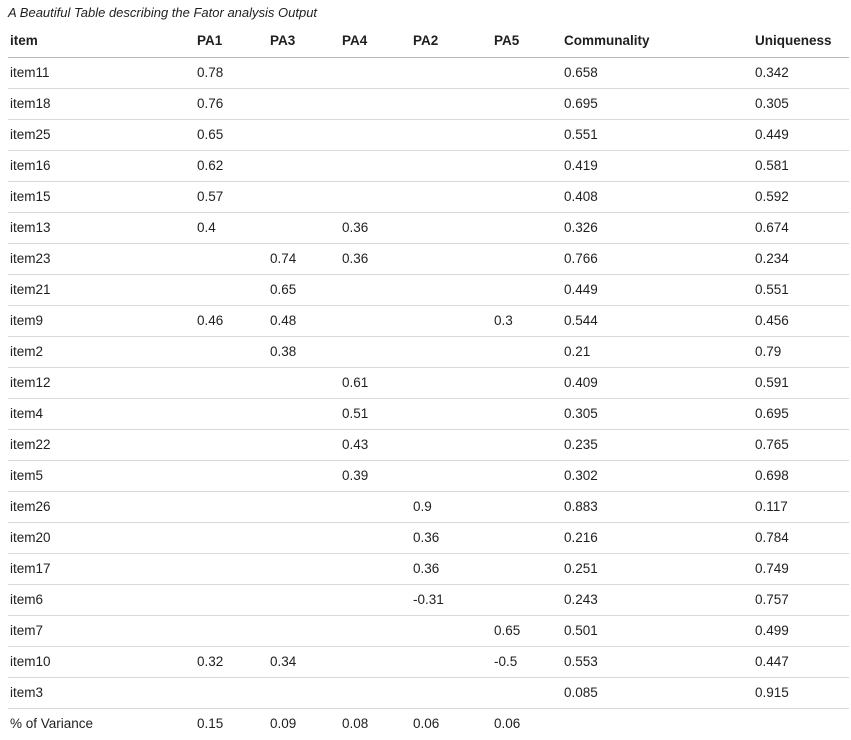 This screenshot has width=851, height=740. I want to click on table-cell: 0.57, so click(231, 197).